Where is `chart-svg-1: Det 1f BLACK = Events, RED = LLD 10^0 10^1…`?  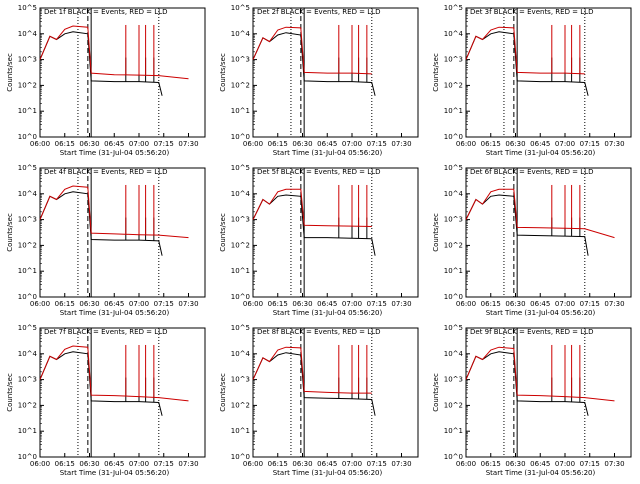
chart-svg-1: Det 1f BLACK = Events, RED = LLD 10^0 10^1… is located at coordinates (106, 80).